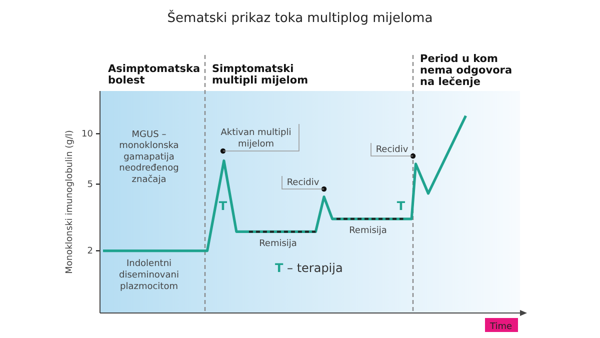 The width and height of the screenshot is (600, 338). Describe the element at coordinates (154, 74) in the screenshot. I see `text: Asimptomatska bolest` at that location.